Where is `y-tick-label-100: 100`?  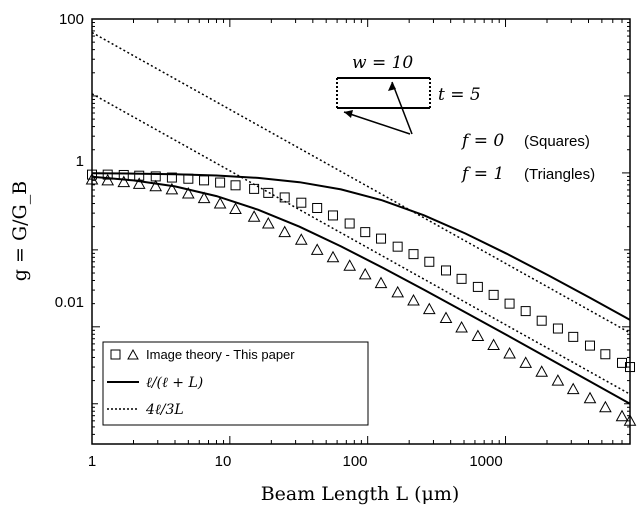 y-tick-label-100: 100 is located at coordinates (71, 19).